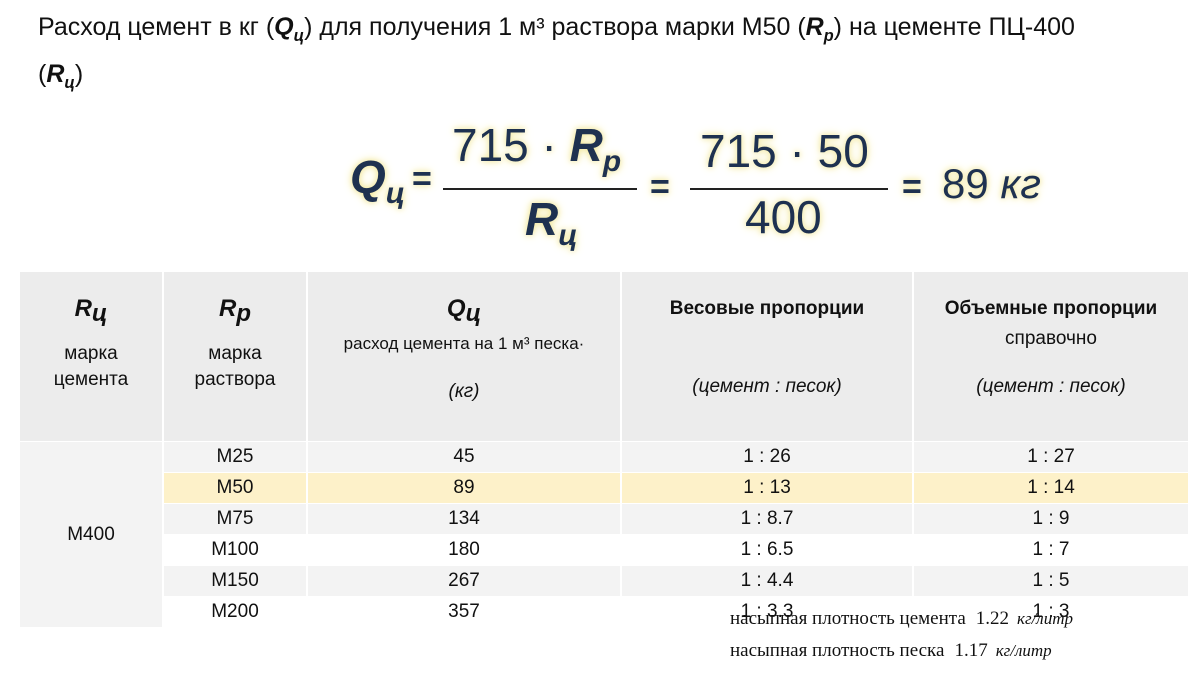 The width and height of the screenshot is (1200, 675). What do you see at coordinates (837, 650) in the screenshot?
I see `note-text: насыпная плотность песка` at bounding box center [837, 650].